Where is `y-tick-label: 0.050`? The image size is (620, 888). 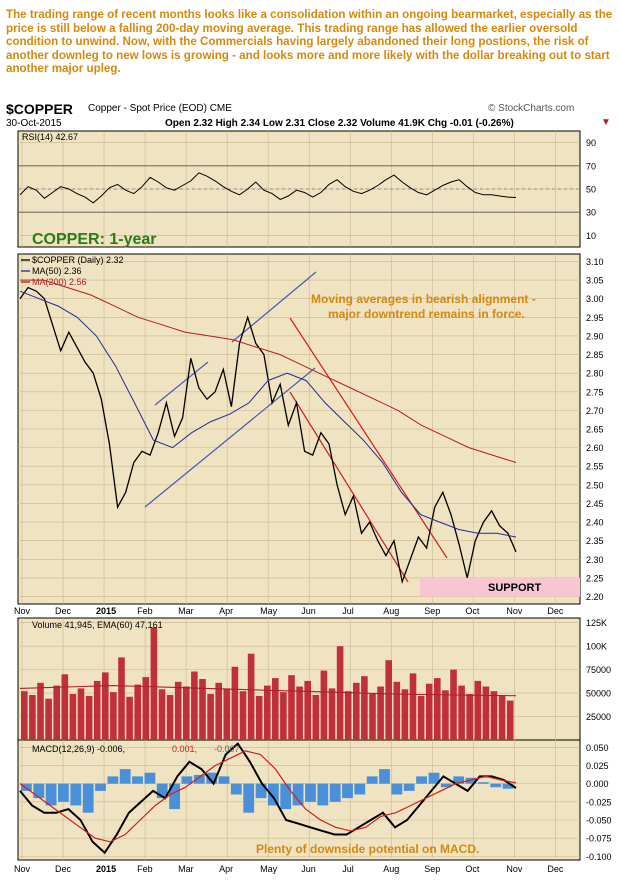
y-tick-label: 0.050 is located at coordinates (597, 748).